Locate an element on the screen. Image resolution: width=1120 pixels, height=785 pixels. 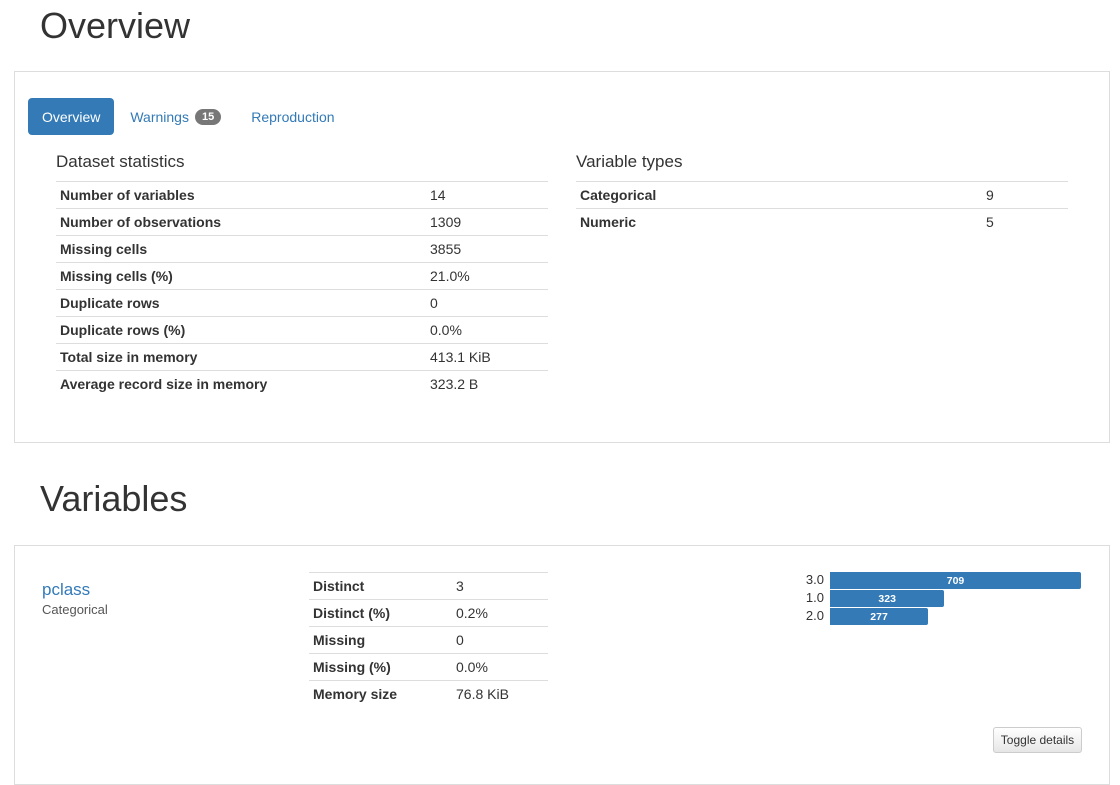
bar-value-label: 277 is located at coordinates (879, 616).